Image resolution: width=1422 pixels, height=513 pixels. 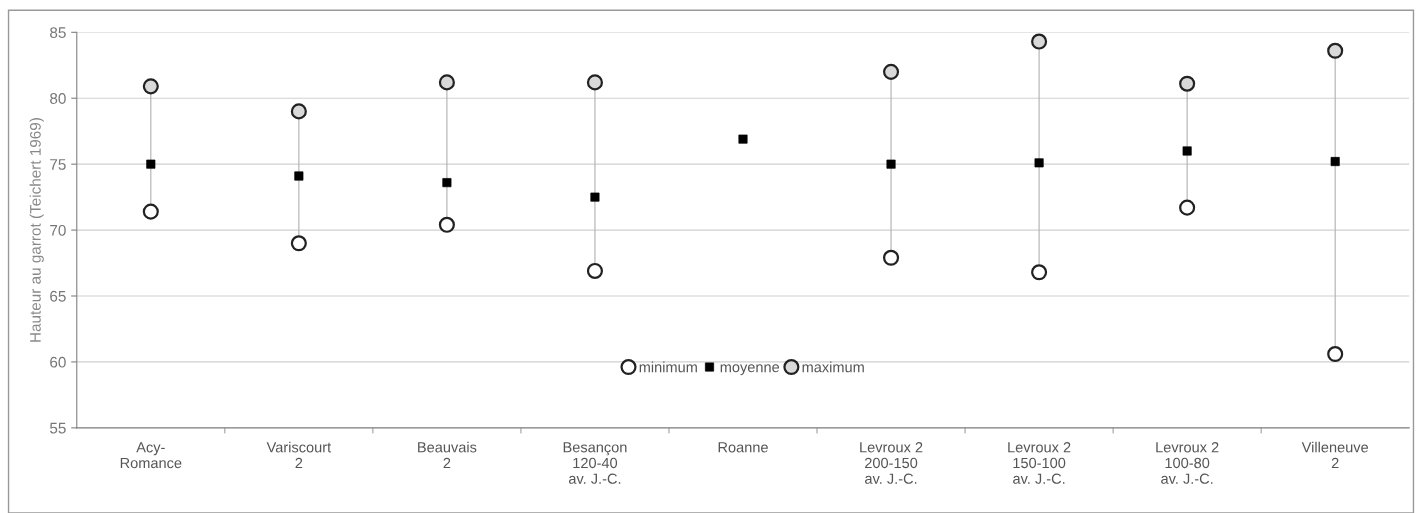 I want to click on y-tick-label: 65, so click(x=58, y=296).